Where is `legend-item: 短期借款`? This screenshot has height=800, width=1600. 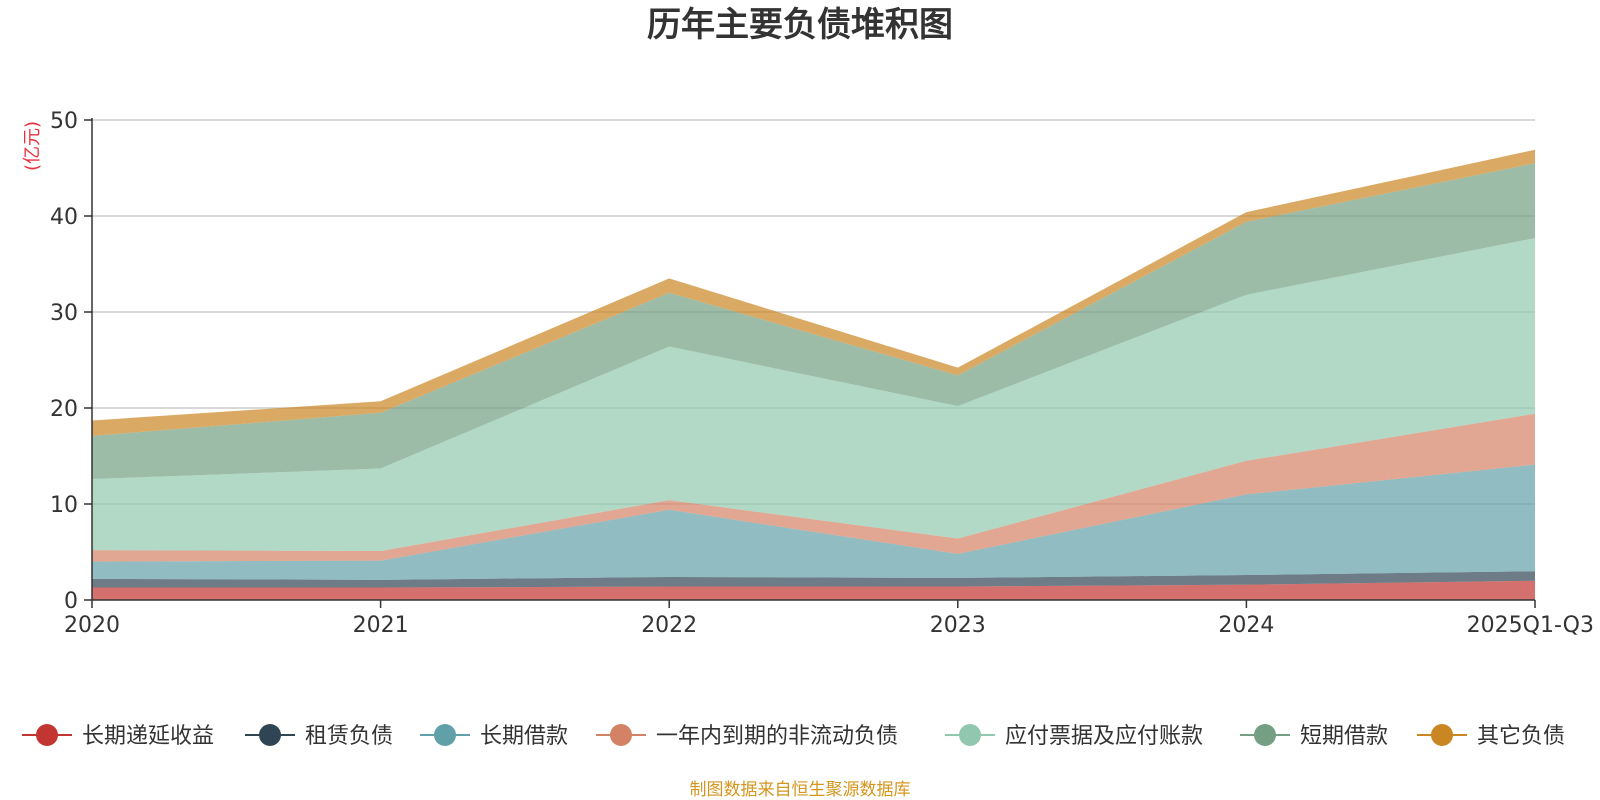
legend-item: 短期借款 is located at coordinates (1314, 736).